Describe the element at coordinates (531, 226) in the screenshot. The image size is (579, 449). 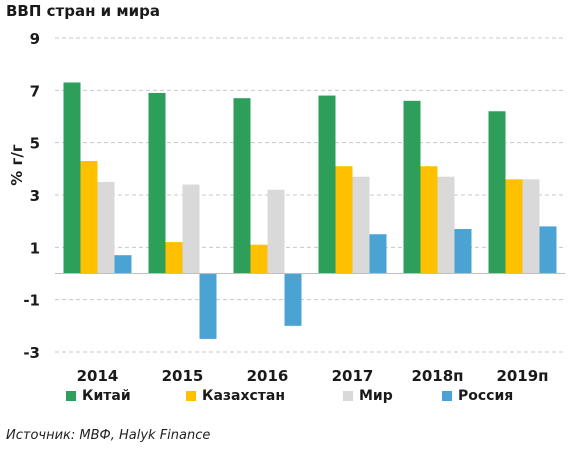
I see `bar-Мир-2019п` at that location.